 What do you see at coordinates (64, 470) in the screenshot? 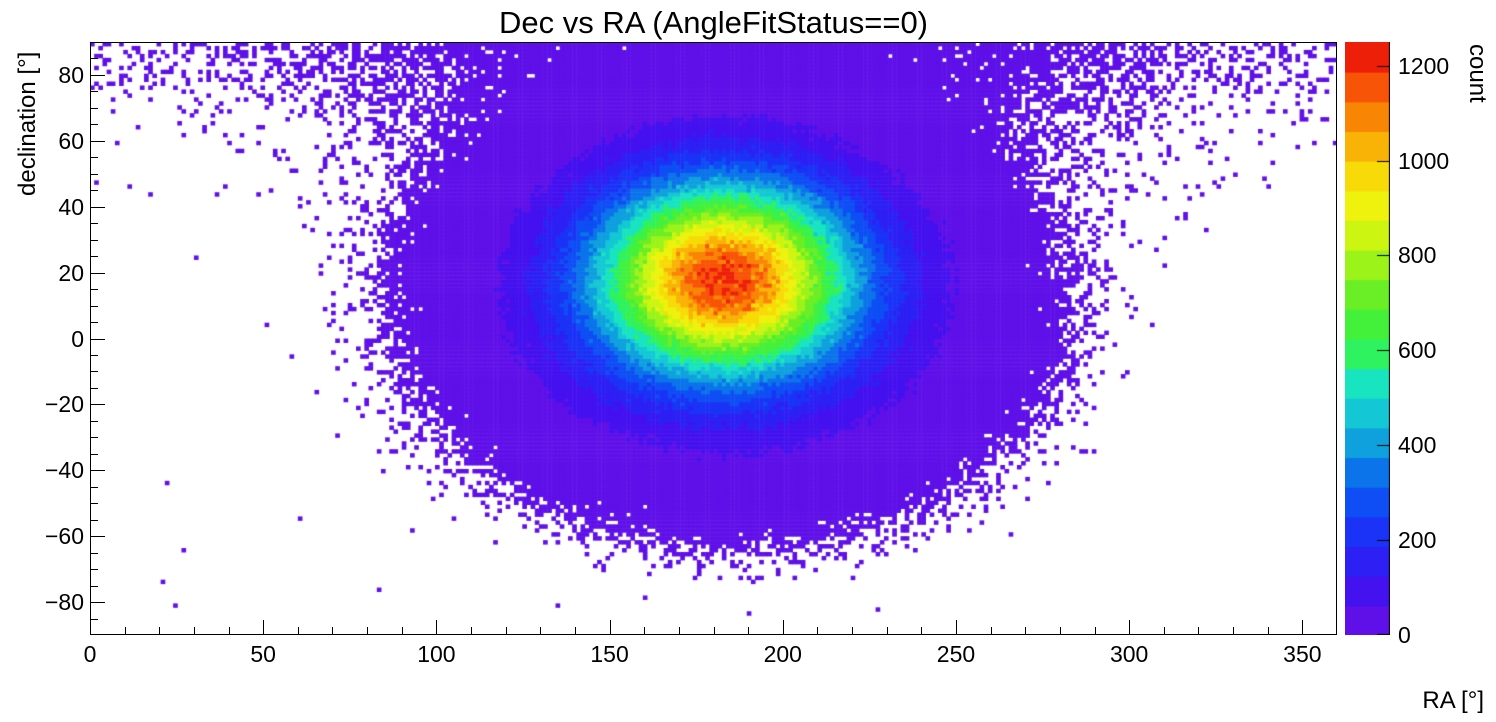
I see `y-tick-label: −40` at bounding box center [64, 470].